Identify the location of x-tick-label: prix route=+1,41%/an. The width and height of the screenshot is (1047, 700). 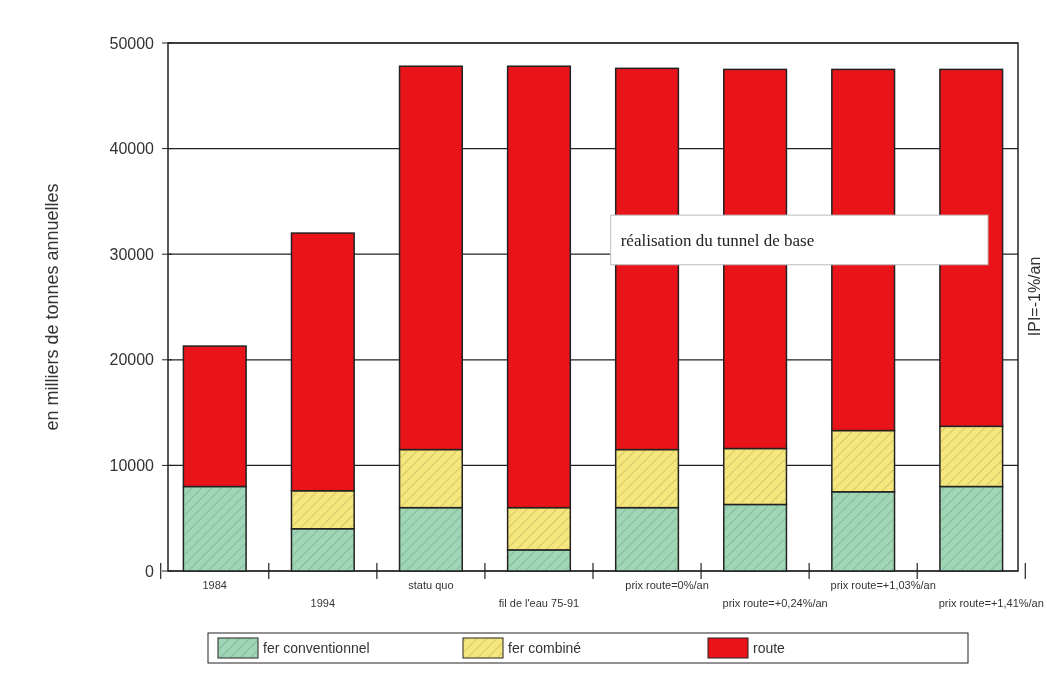
(991, 603).